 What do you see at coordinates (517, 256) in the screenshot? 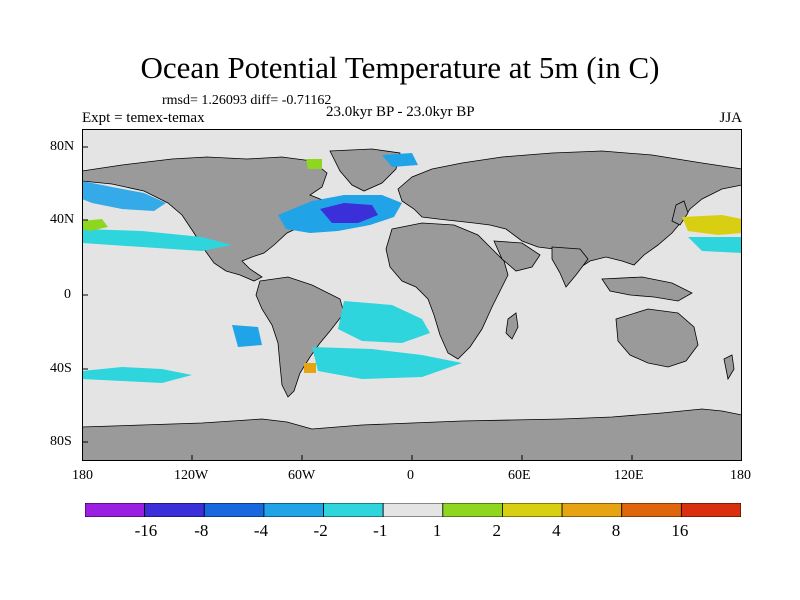
I see `arabia` at bounding box center [517, 256].